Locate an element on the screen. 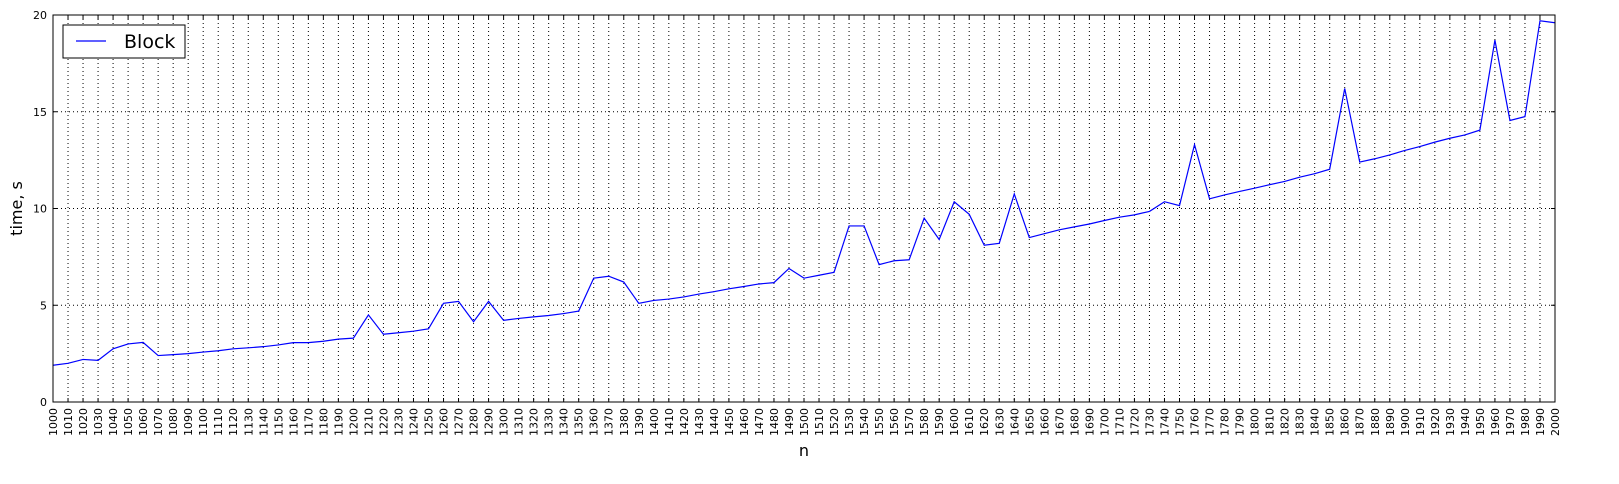  x-tick-label: 1430 is located at coordinates (699, 422).